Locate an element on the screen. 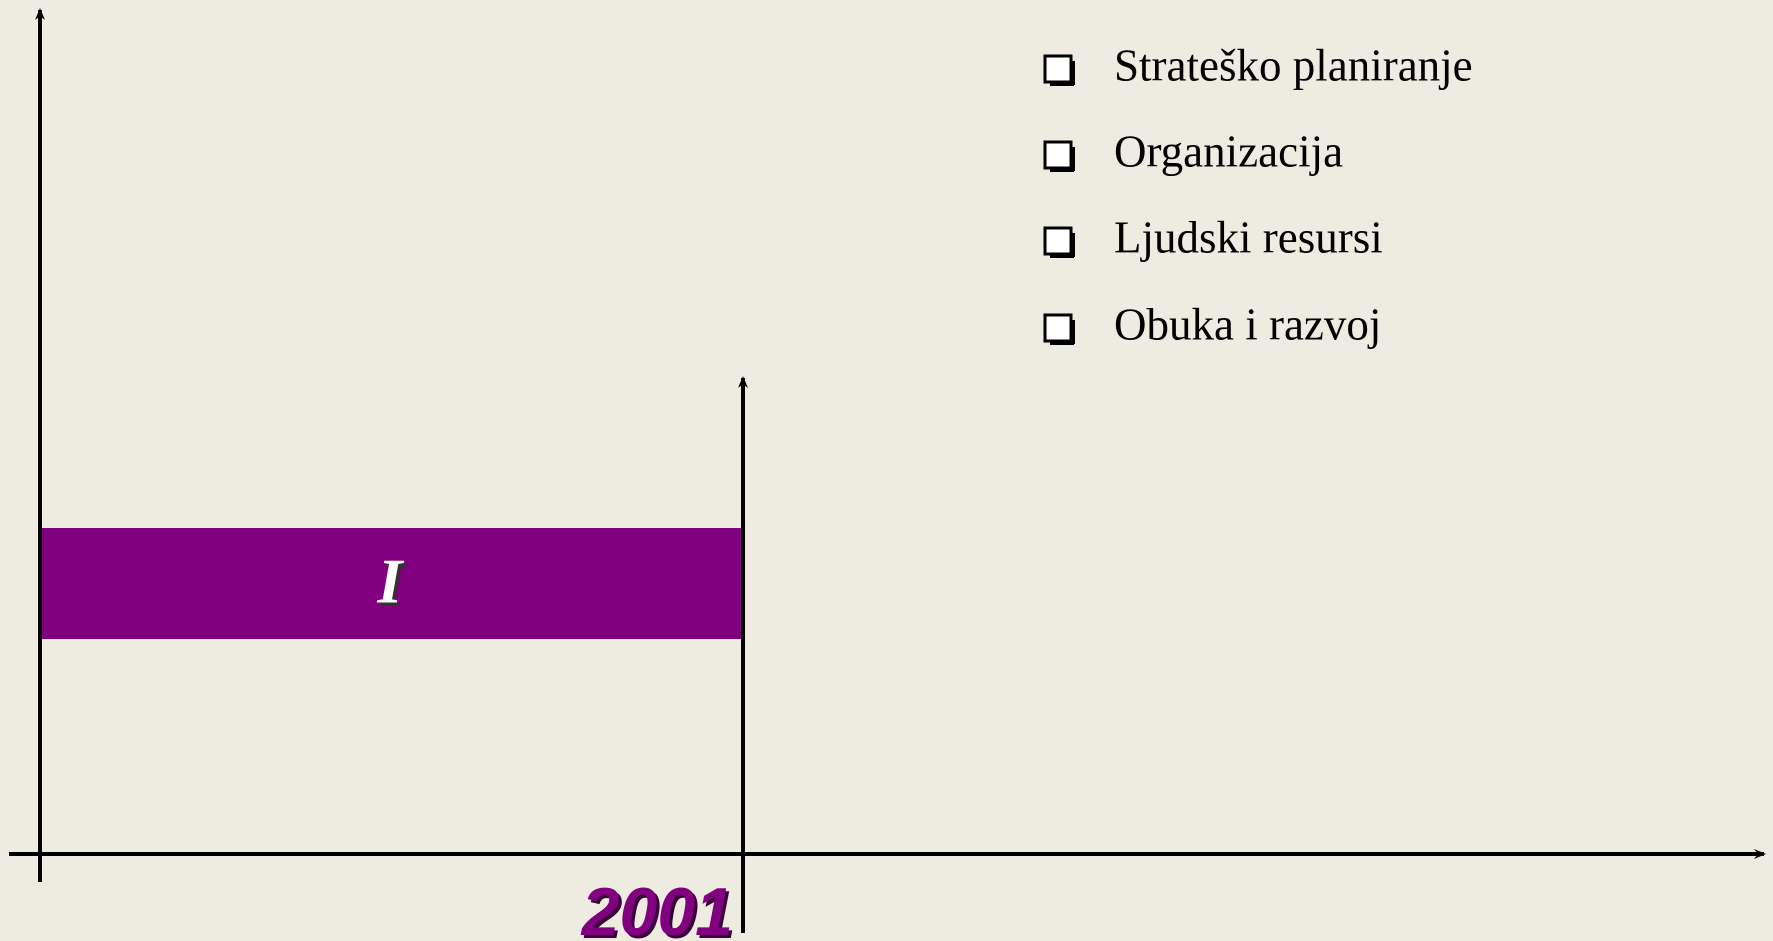 This screenshot has height=941, width=1773. year-label: 2001 is located at coordinates (656, 907).